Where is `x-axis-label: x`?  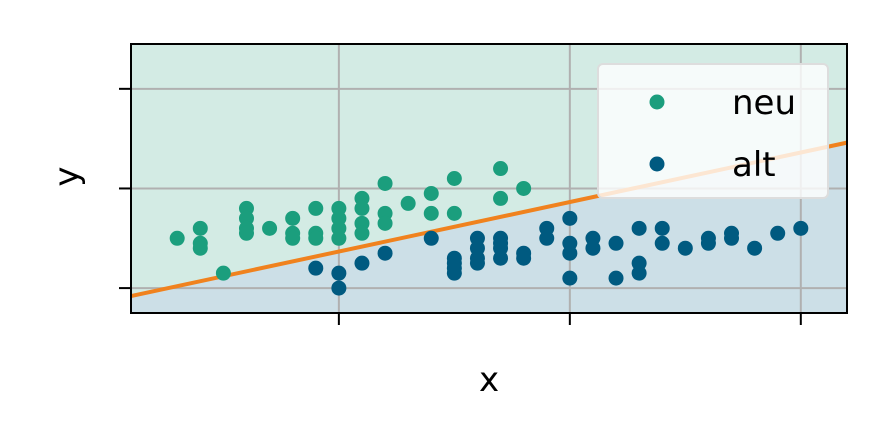 x-axis-label: x is located at coordinates (489, 380).